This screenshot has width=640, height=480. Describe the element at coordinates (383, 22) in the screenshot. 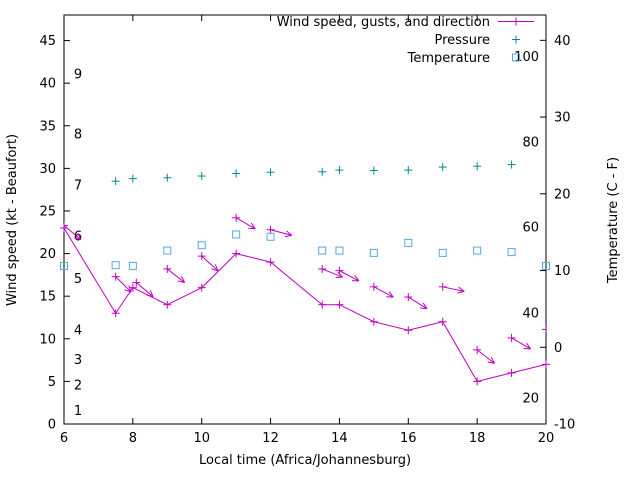

I see `legend-label-wind: Wind speed, gusts, and direction` at that location.